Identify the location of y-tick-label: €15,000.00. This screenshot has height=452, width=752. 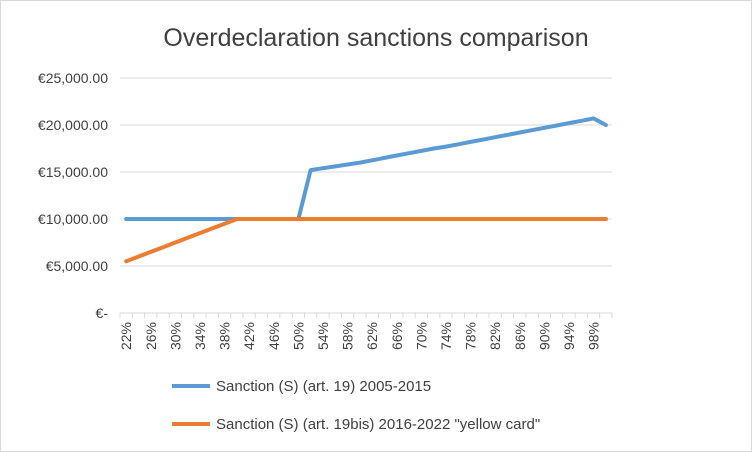
(73, 172).